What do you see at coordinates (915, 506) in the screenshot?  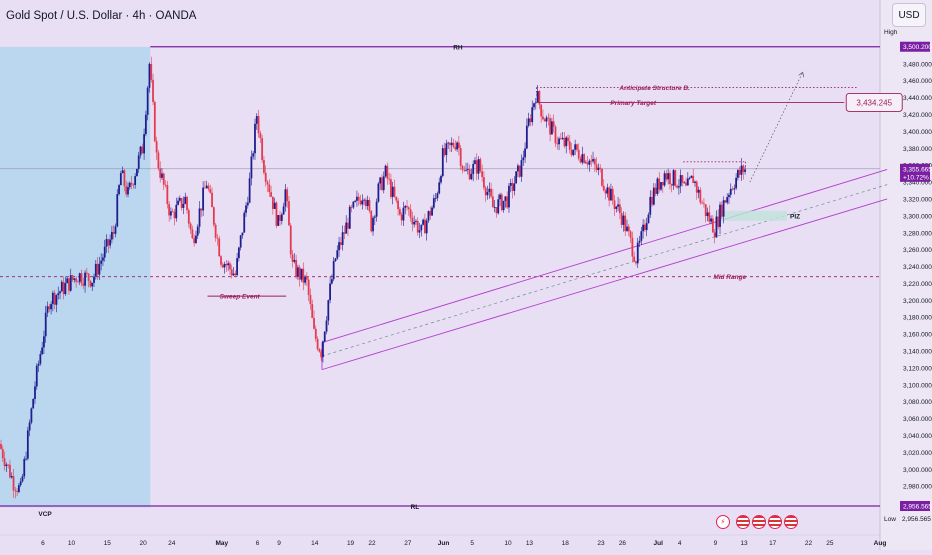 I see `low-price-tag-bg` at bounding box center [915, 506].